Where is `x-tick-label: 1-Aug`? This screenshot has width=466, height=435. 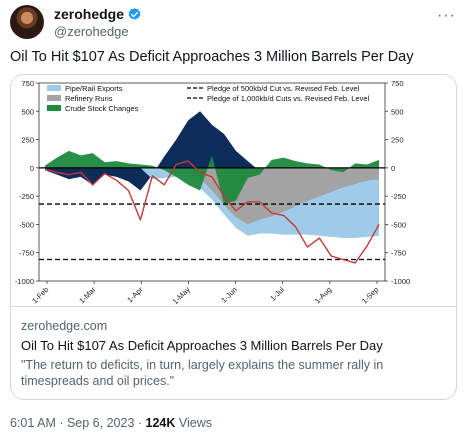
x-tick-label: 1-Aug is located at coordinates (323, 295).